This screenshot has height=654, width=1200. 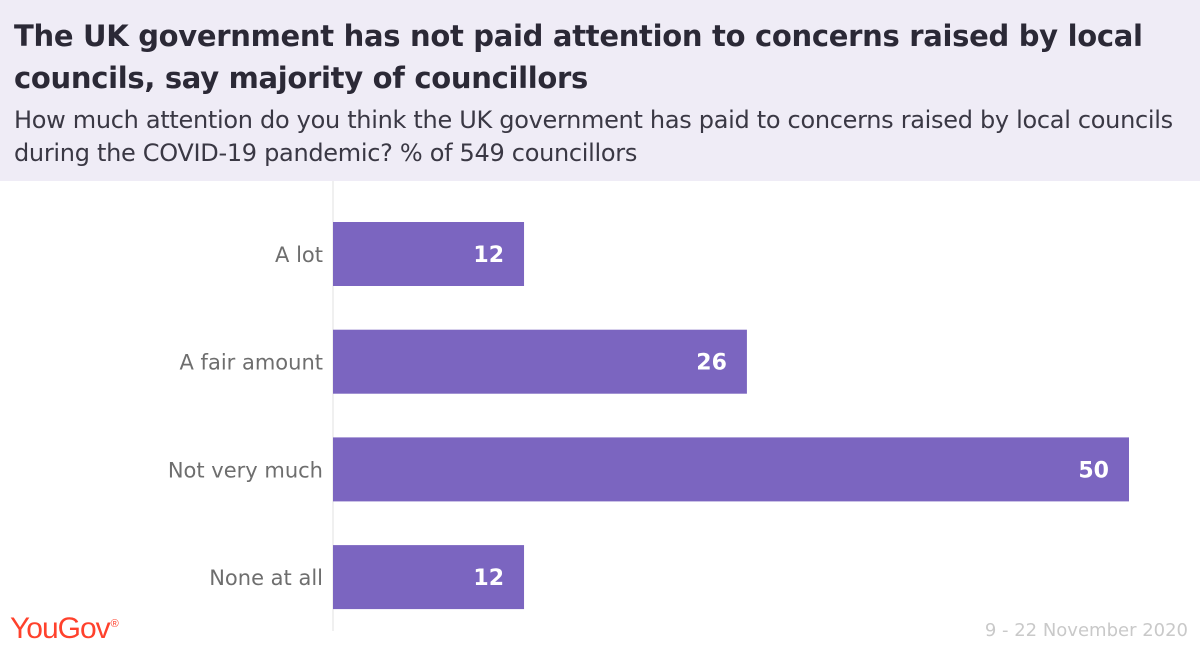 I want to click on date-range: 9 - 22 November 2020, so click(x=1086, y=630).